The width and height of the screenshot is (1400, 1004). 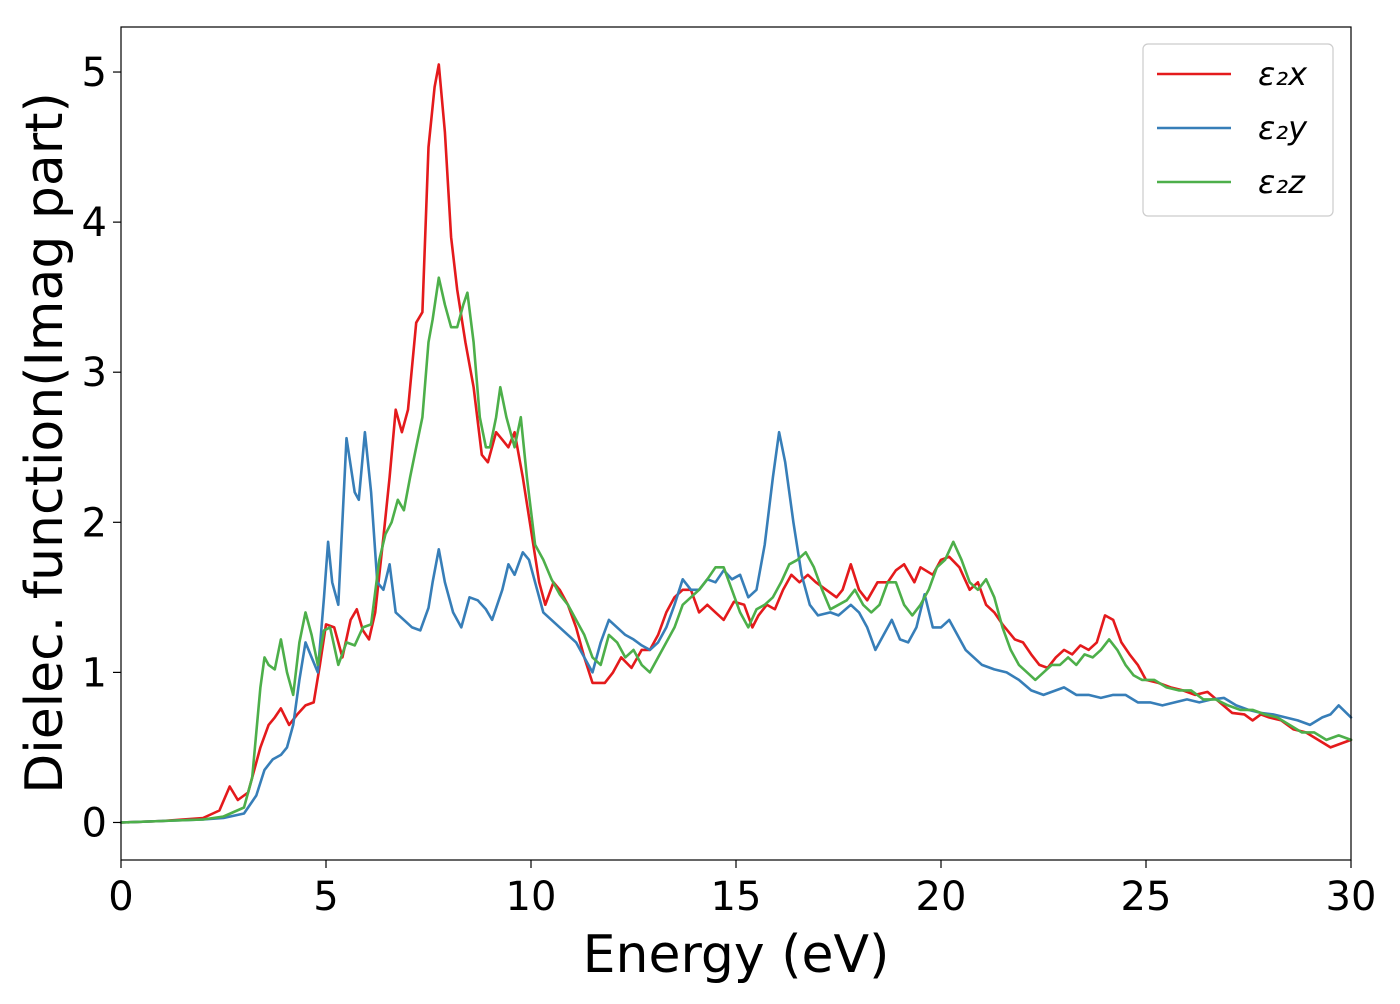 What do you see at coordinates (1283, 74) in the screenshot?
I see `legend-label-0: ε₂x` at bounding box center [1283, 74].